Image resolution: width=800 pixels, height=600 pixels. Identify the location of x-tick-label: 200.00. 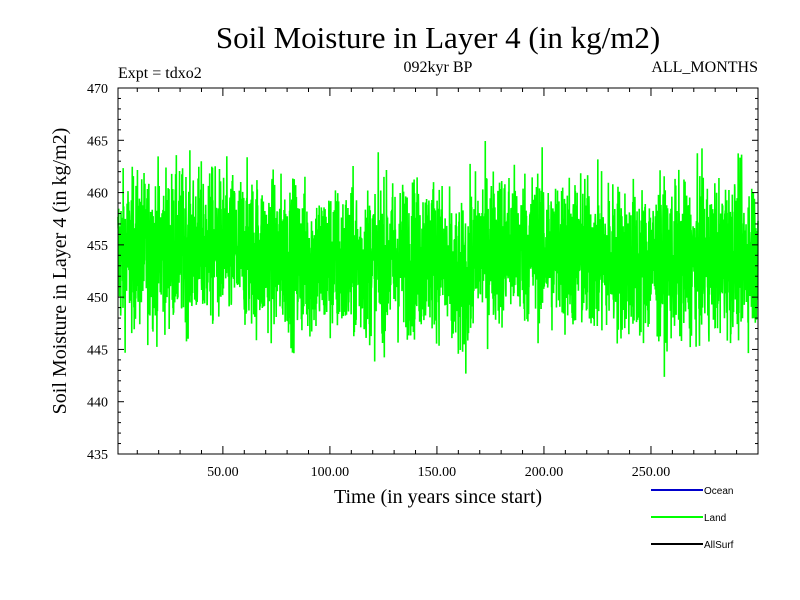
(544, 472).